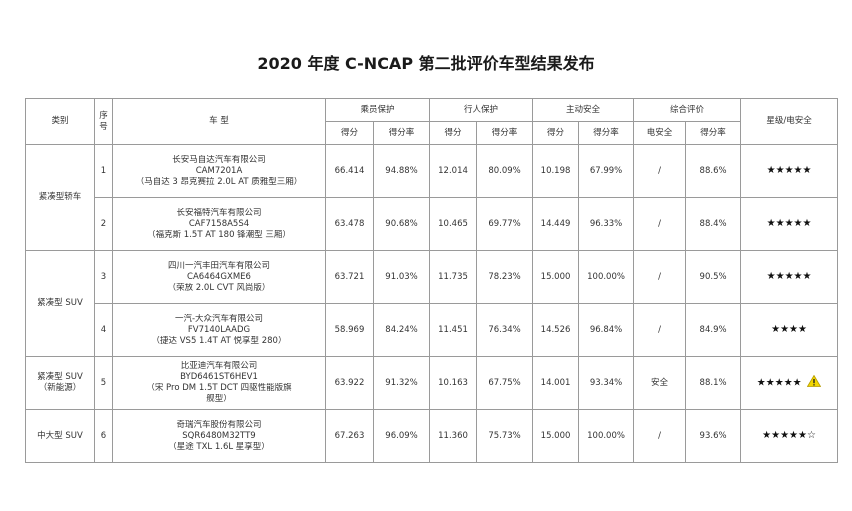 The width and height of the screenshot is (852, 511). I want to click on model-code: CAF7158A5S4, so click(219, 223).